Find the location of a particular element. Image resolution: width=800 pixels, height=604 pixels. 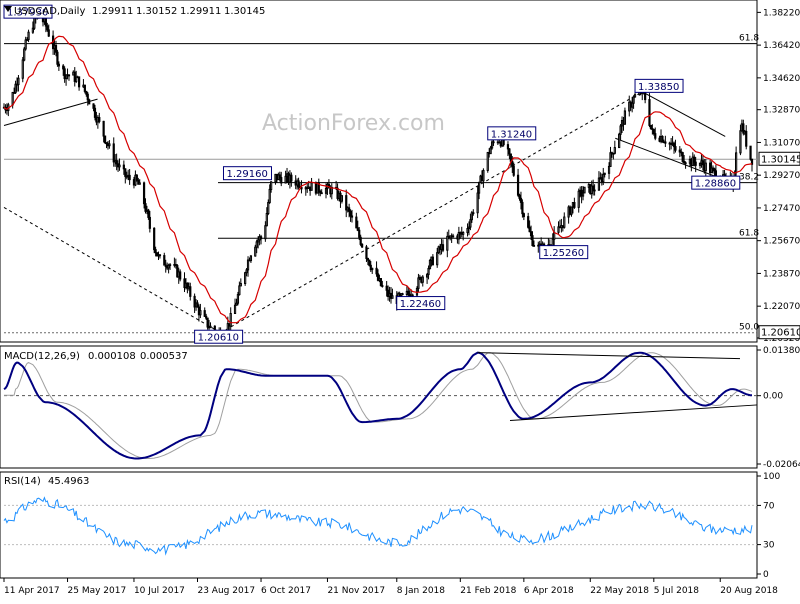

y-tick-label: 1.23870 is located at coordinates (781, 274).